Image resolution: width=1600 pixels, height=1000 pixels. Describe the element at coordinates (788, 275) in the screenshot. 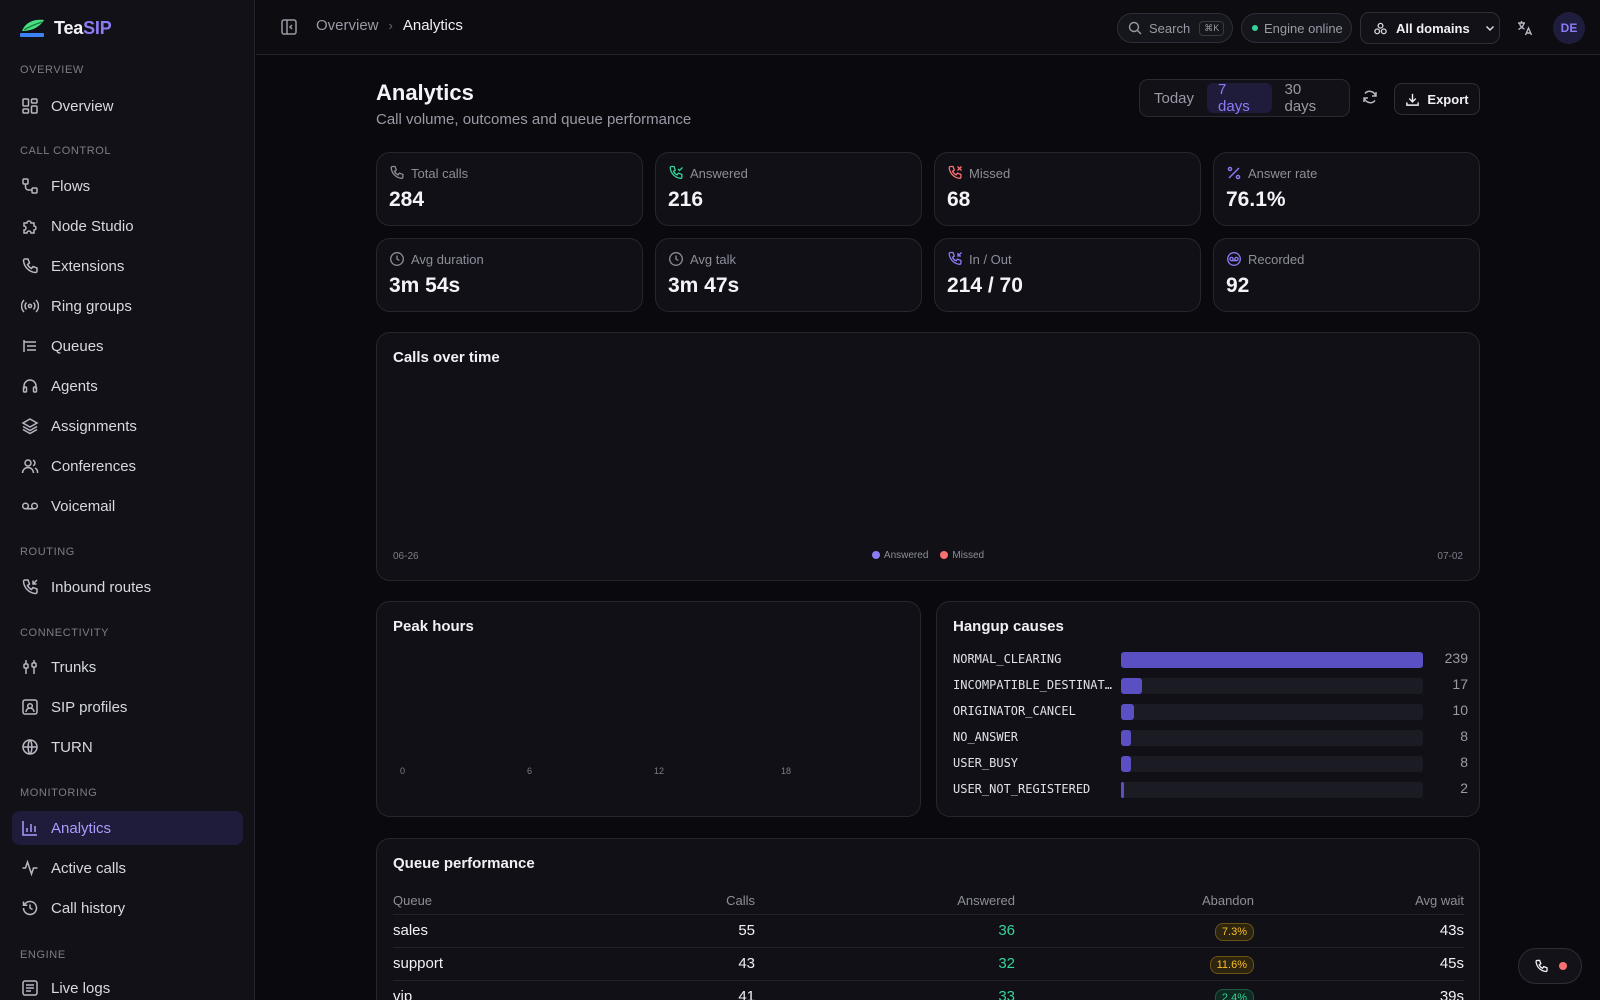

I see `stat-card-avg-talk: Avg talk 3m 47s` at that location.